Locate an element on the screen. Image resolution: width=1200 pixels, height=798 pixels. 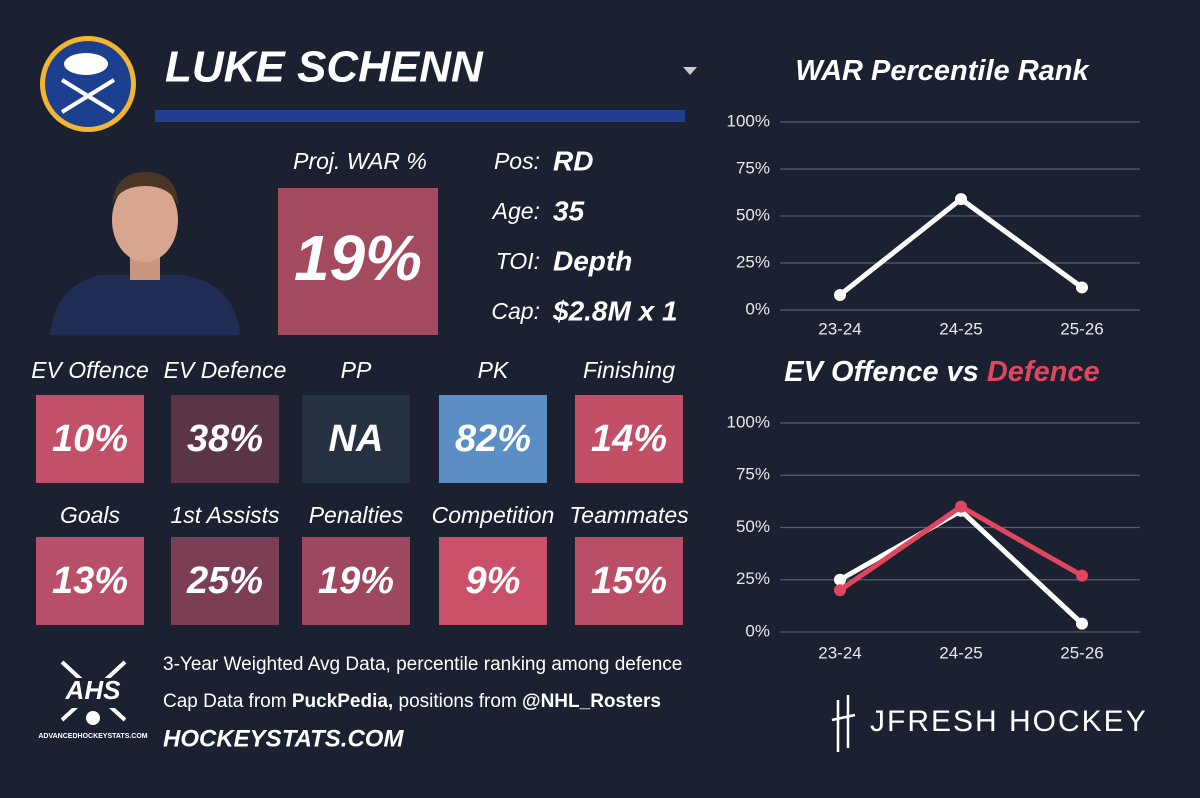
player-photo is located at coordinates (145, 253).